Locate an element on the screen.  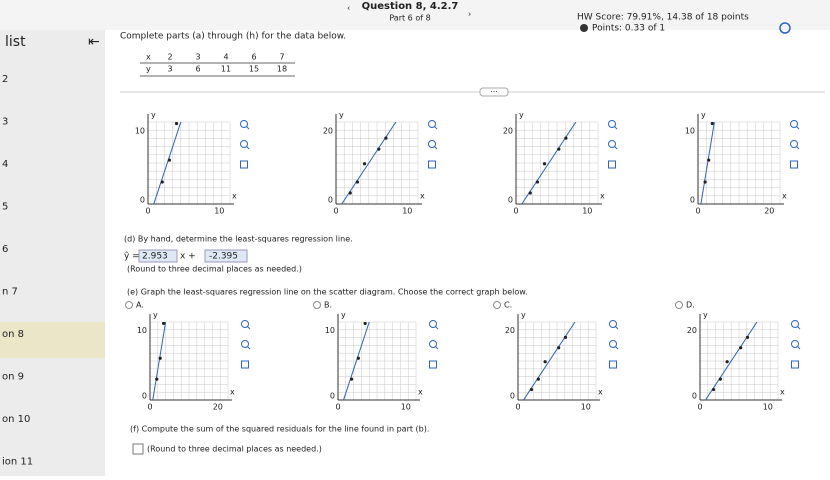
option-label: A. is located at coordinates (140, 305).